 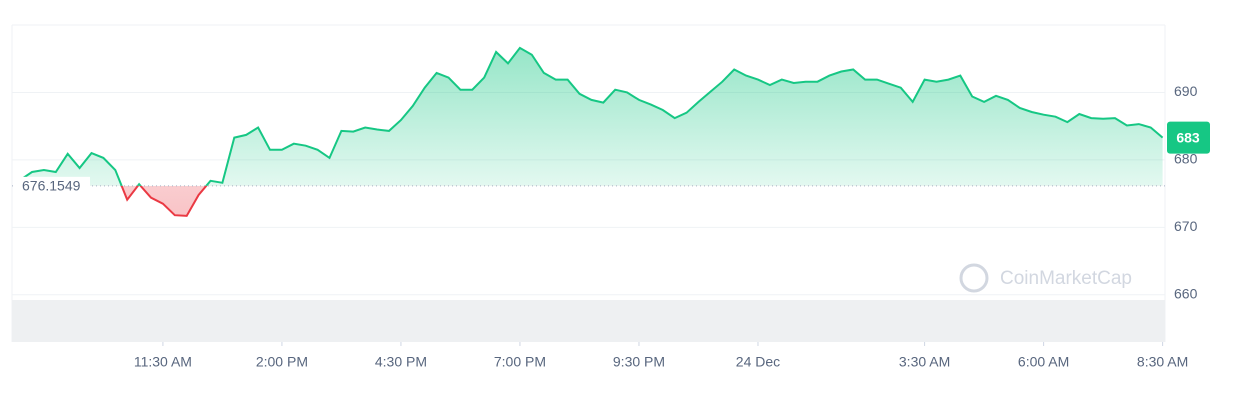 I want to click on volume-band, so click(x=588, y=321).